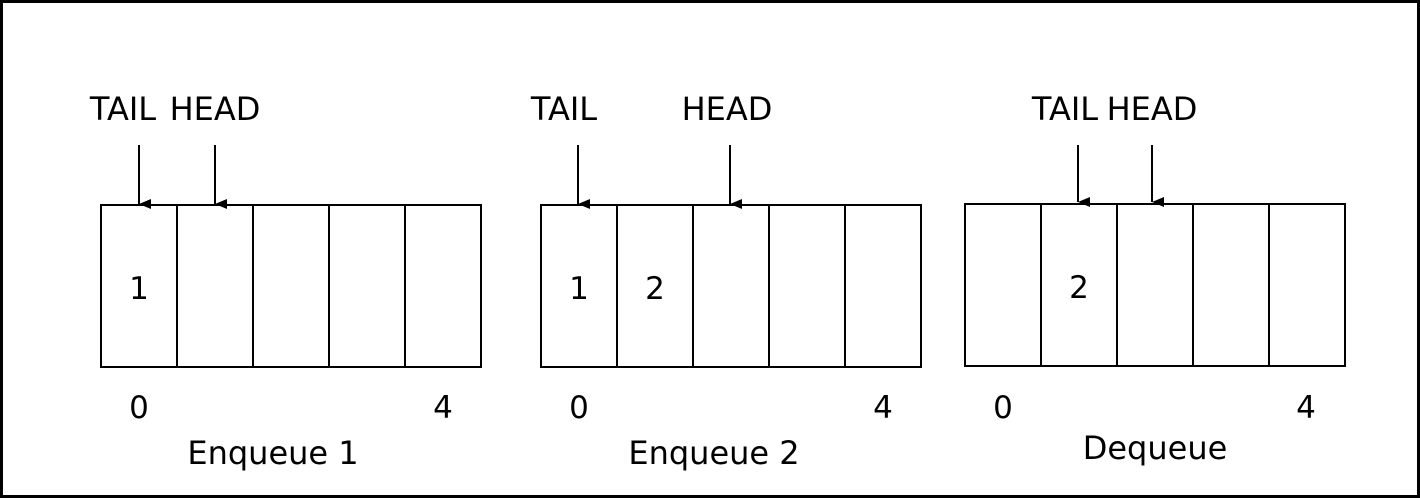 Image resolution: width=1420 pixels, height=501 pixels. What do you see at coordinates (1155, 448) in the screenshot?
I see `panel-caption: Dequeue` at bounding box center [1155, 448].